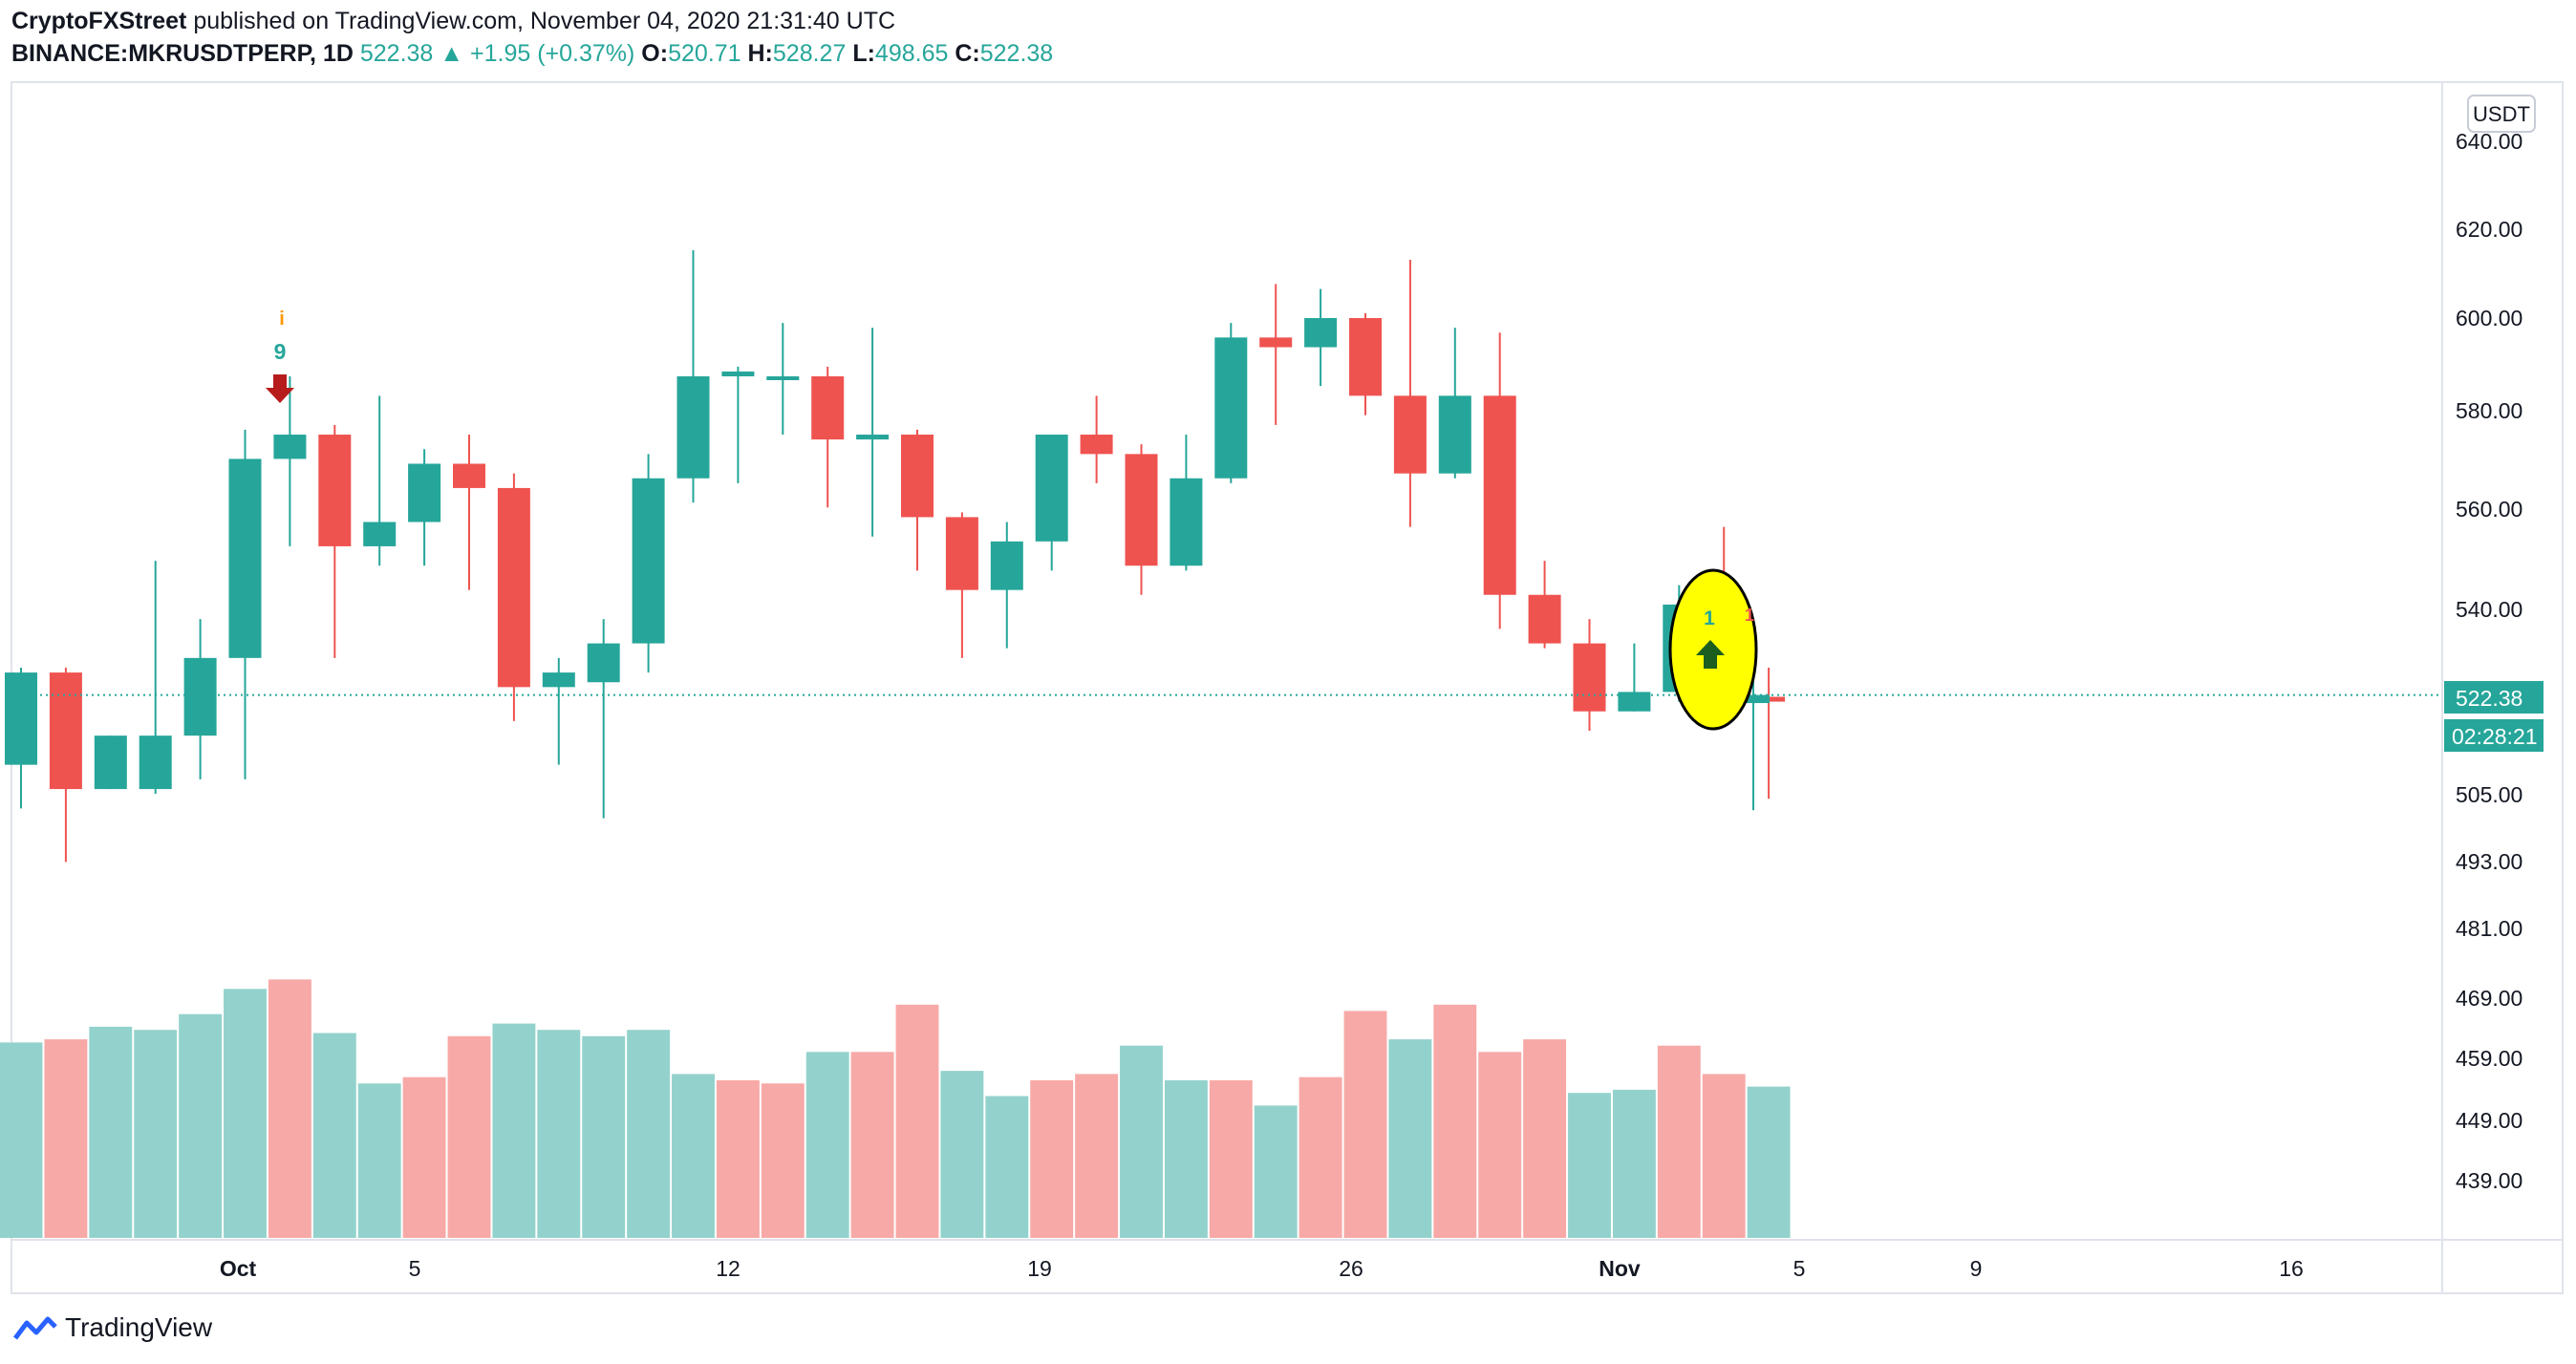  I want to click on price-tick-label: 505.00, so click(2489, 794).